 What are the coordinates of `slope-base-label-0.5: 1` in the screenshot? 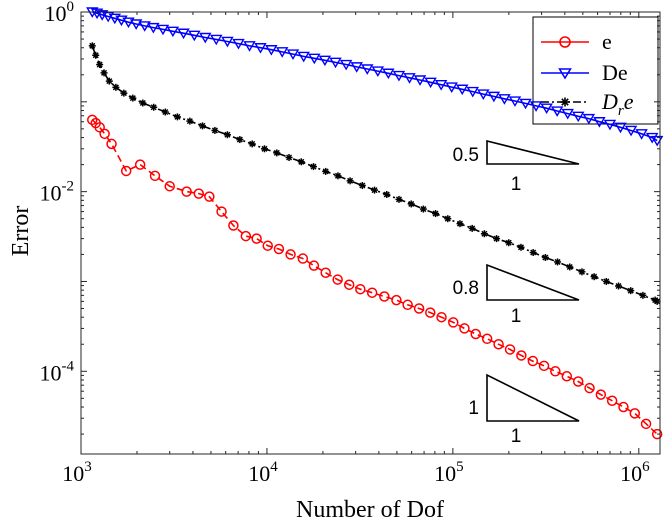 It's located at (516, 184).